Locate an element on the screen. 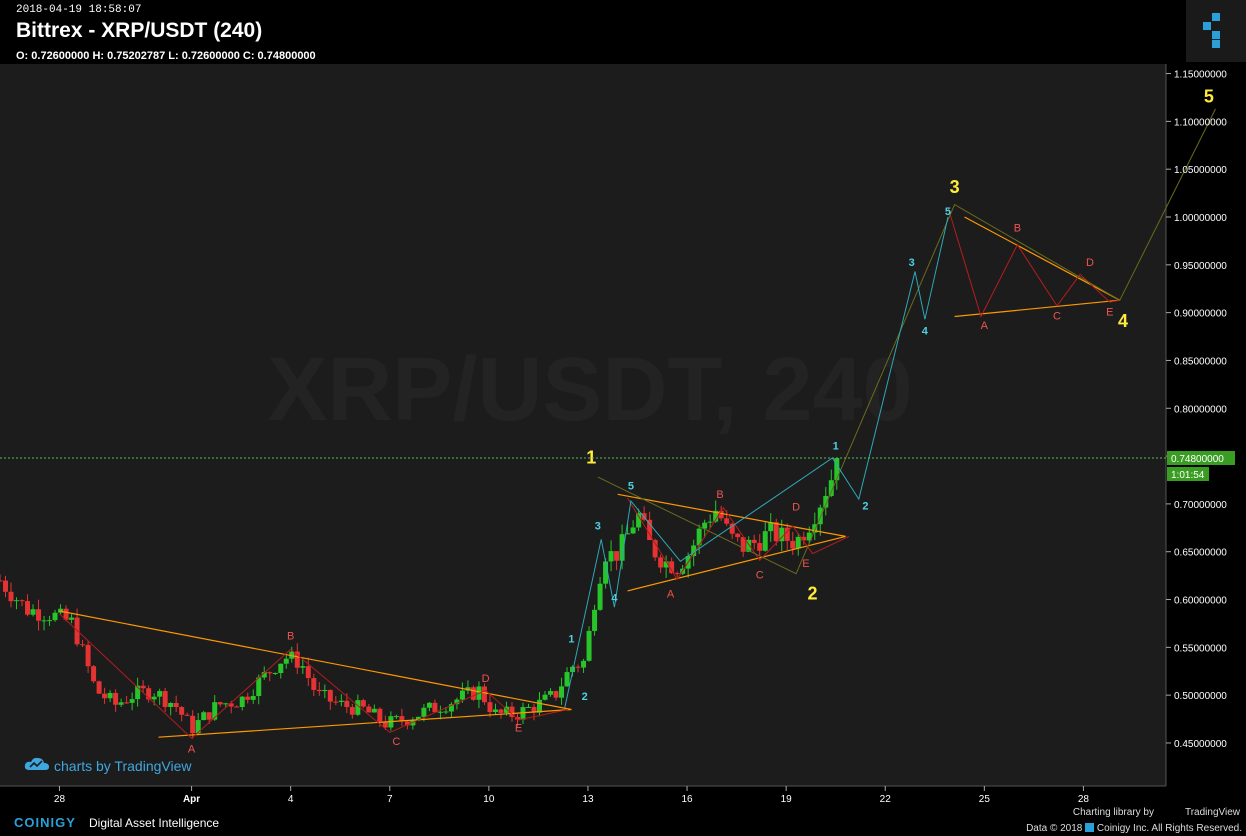 The width and height of the screenshot is (1246, 836). tagline: Digital Asset Intelligence is located at coordinates (154, 823).